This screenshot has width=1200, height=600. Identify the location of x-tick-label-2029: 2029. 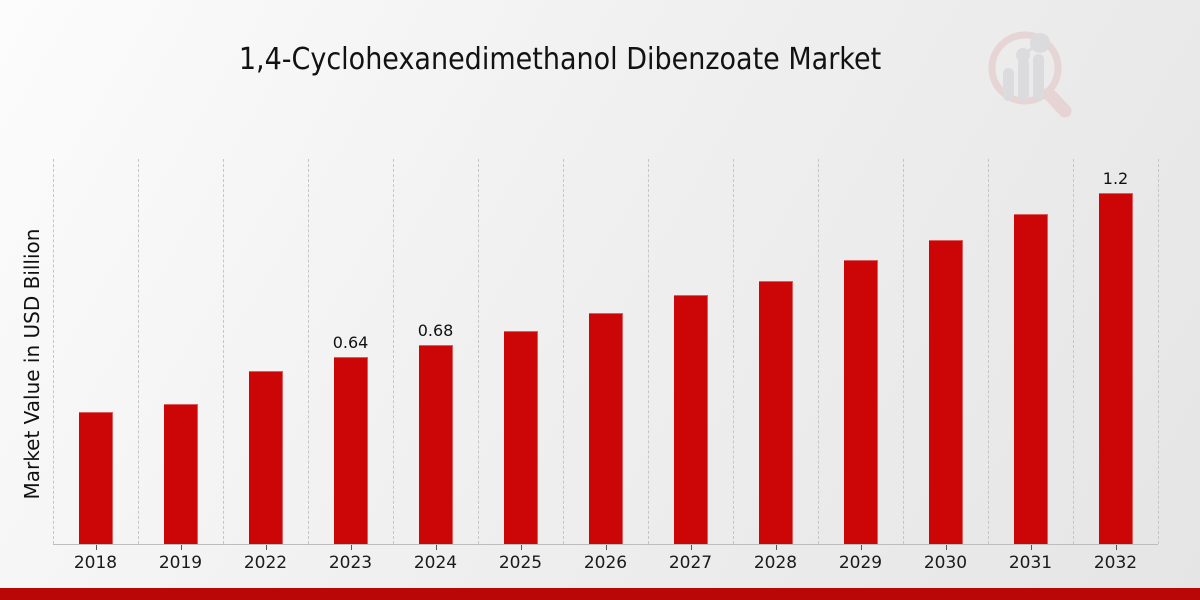
(860, 563).